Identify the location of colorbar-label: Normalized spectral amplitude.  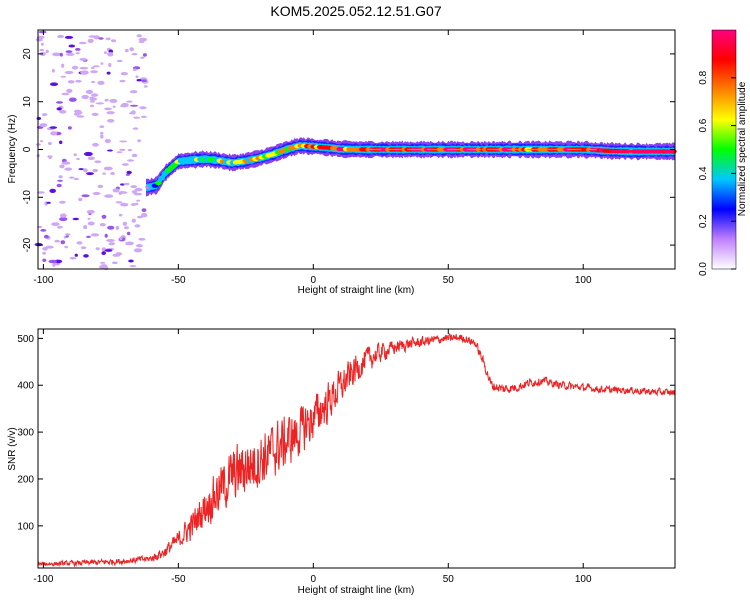
(742, 148).